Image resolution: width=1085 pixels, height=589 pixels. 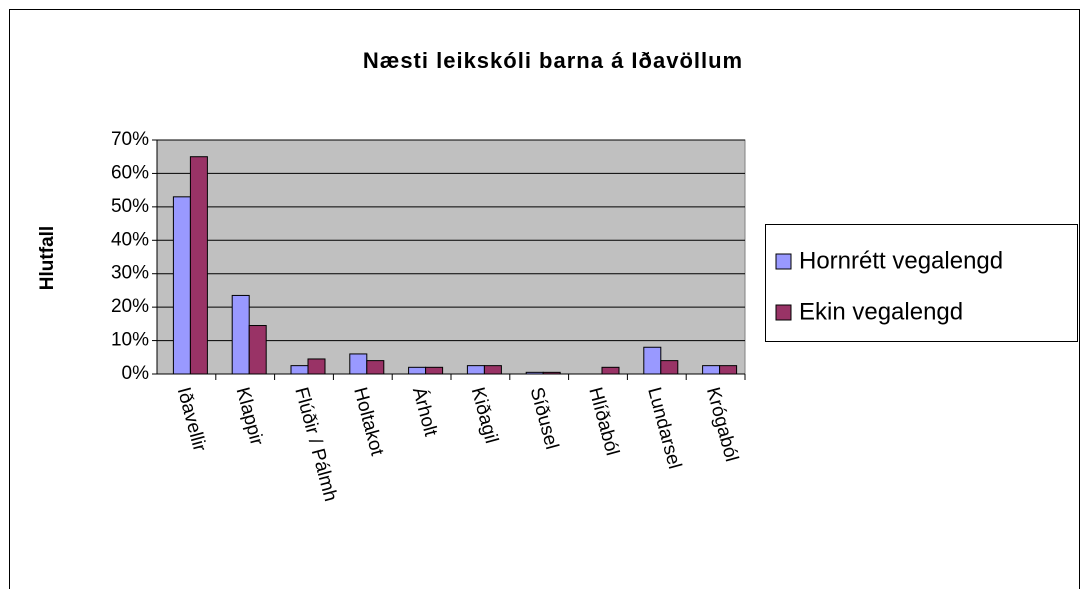 I want to click on legend-label: Ekin vegalengd, so click(x=881, y=311).